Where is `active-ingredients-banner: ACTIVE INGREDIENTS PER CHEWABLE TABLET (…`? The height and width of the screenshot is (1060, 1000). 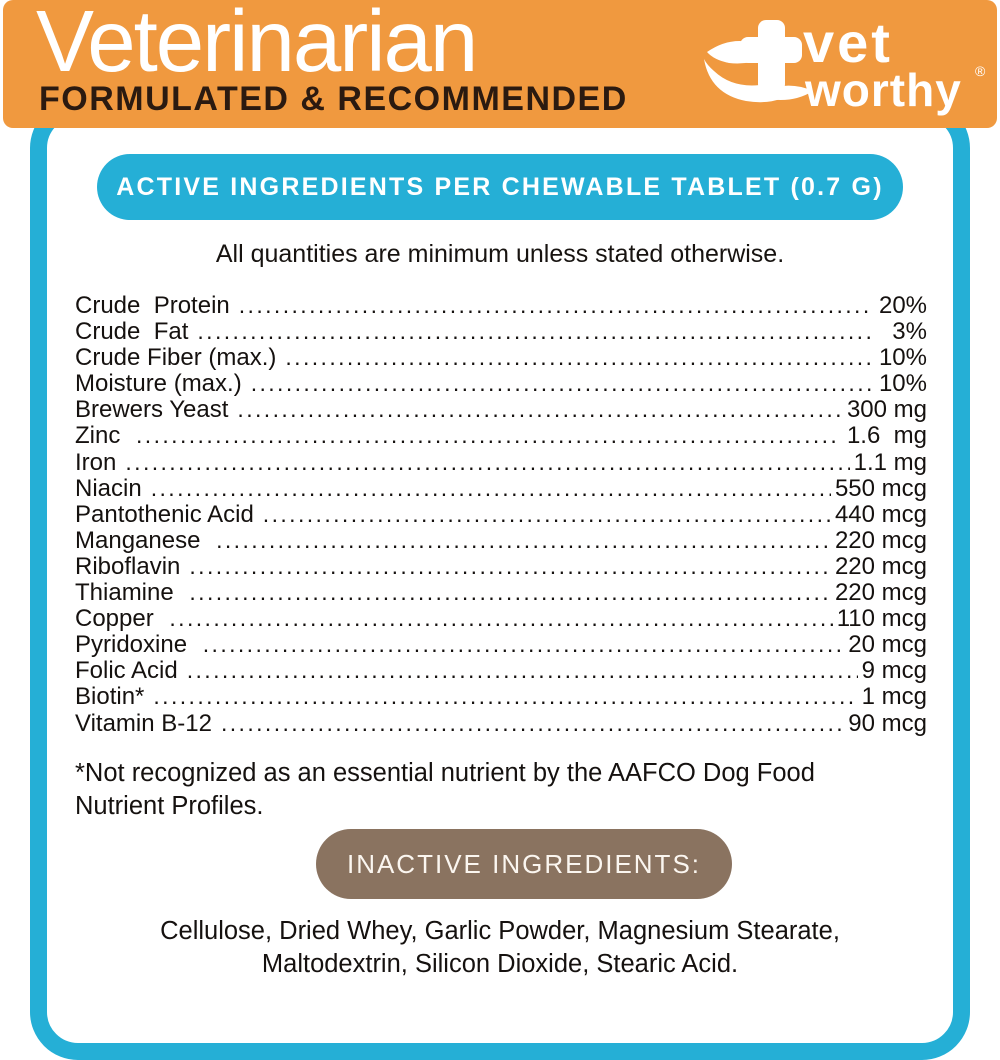
active-ingredients-banner: ACTIVE INGREDIENTS PER CHEWABLE TABLET (… is located at coordinates (500, 187).